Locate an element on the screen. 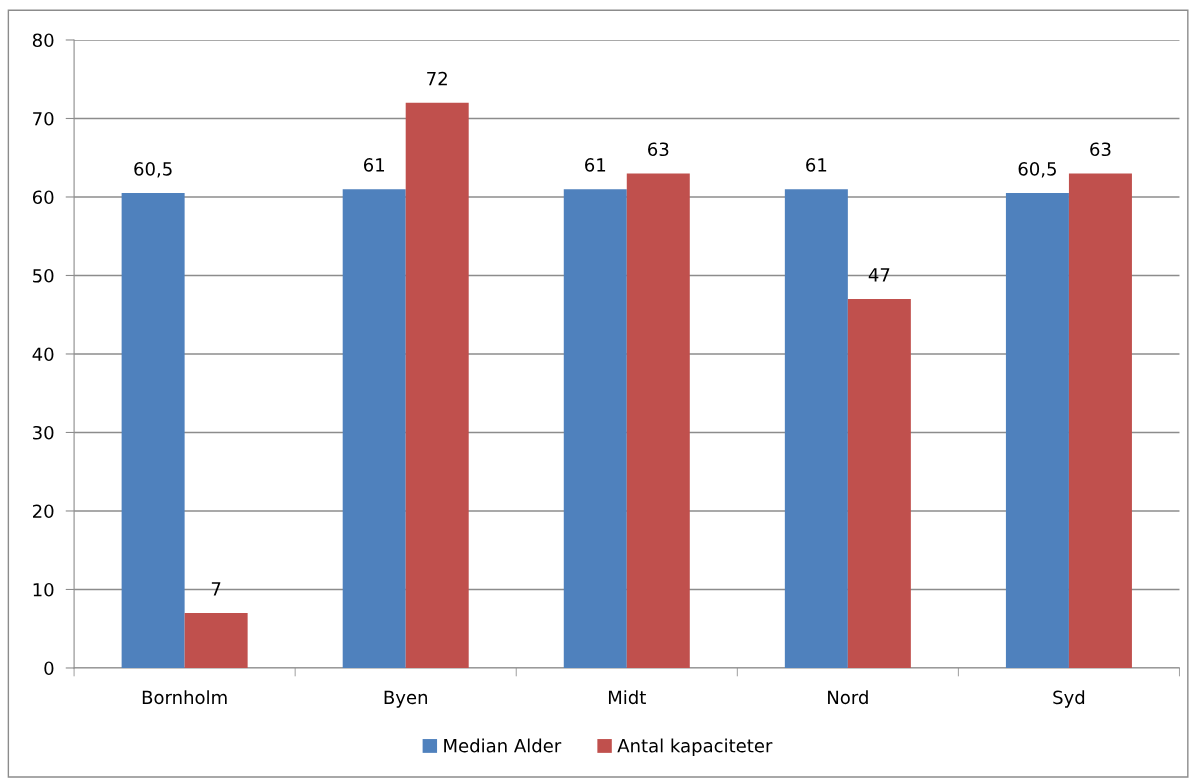 Image resolution: width=1195 pixels, height=784 pixels. data-label: 7 is located at coordinates (216, 589).